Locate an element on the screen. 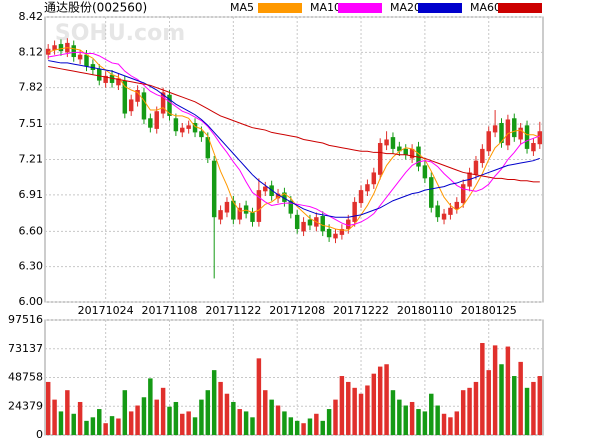 Image resolution: width=600 pixels, height=444 pixels. y-tick-label: 24379 is located at coordinates (25, 405).